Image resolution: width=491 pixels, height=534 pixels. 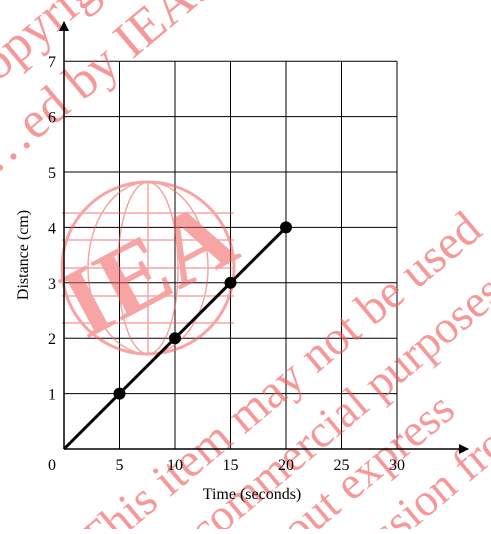 I want to click on y-tick-label-4: 4, so click(x=52, y=228).